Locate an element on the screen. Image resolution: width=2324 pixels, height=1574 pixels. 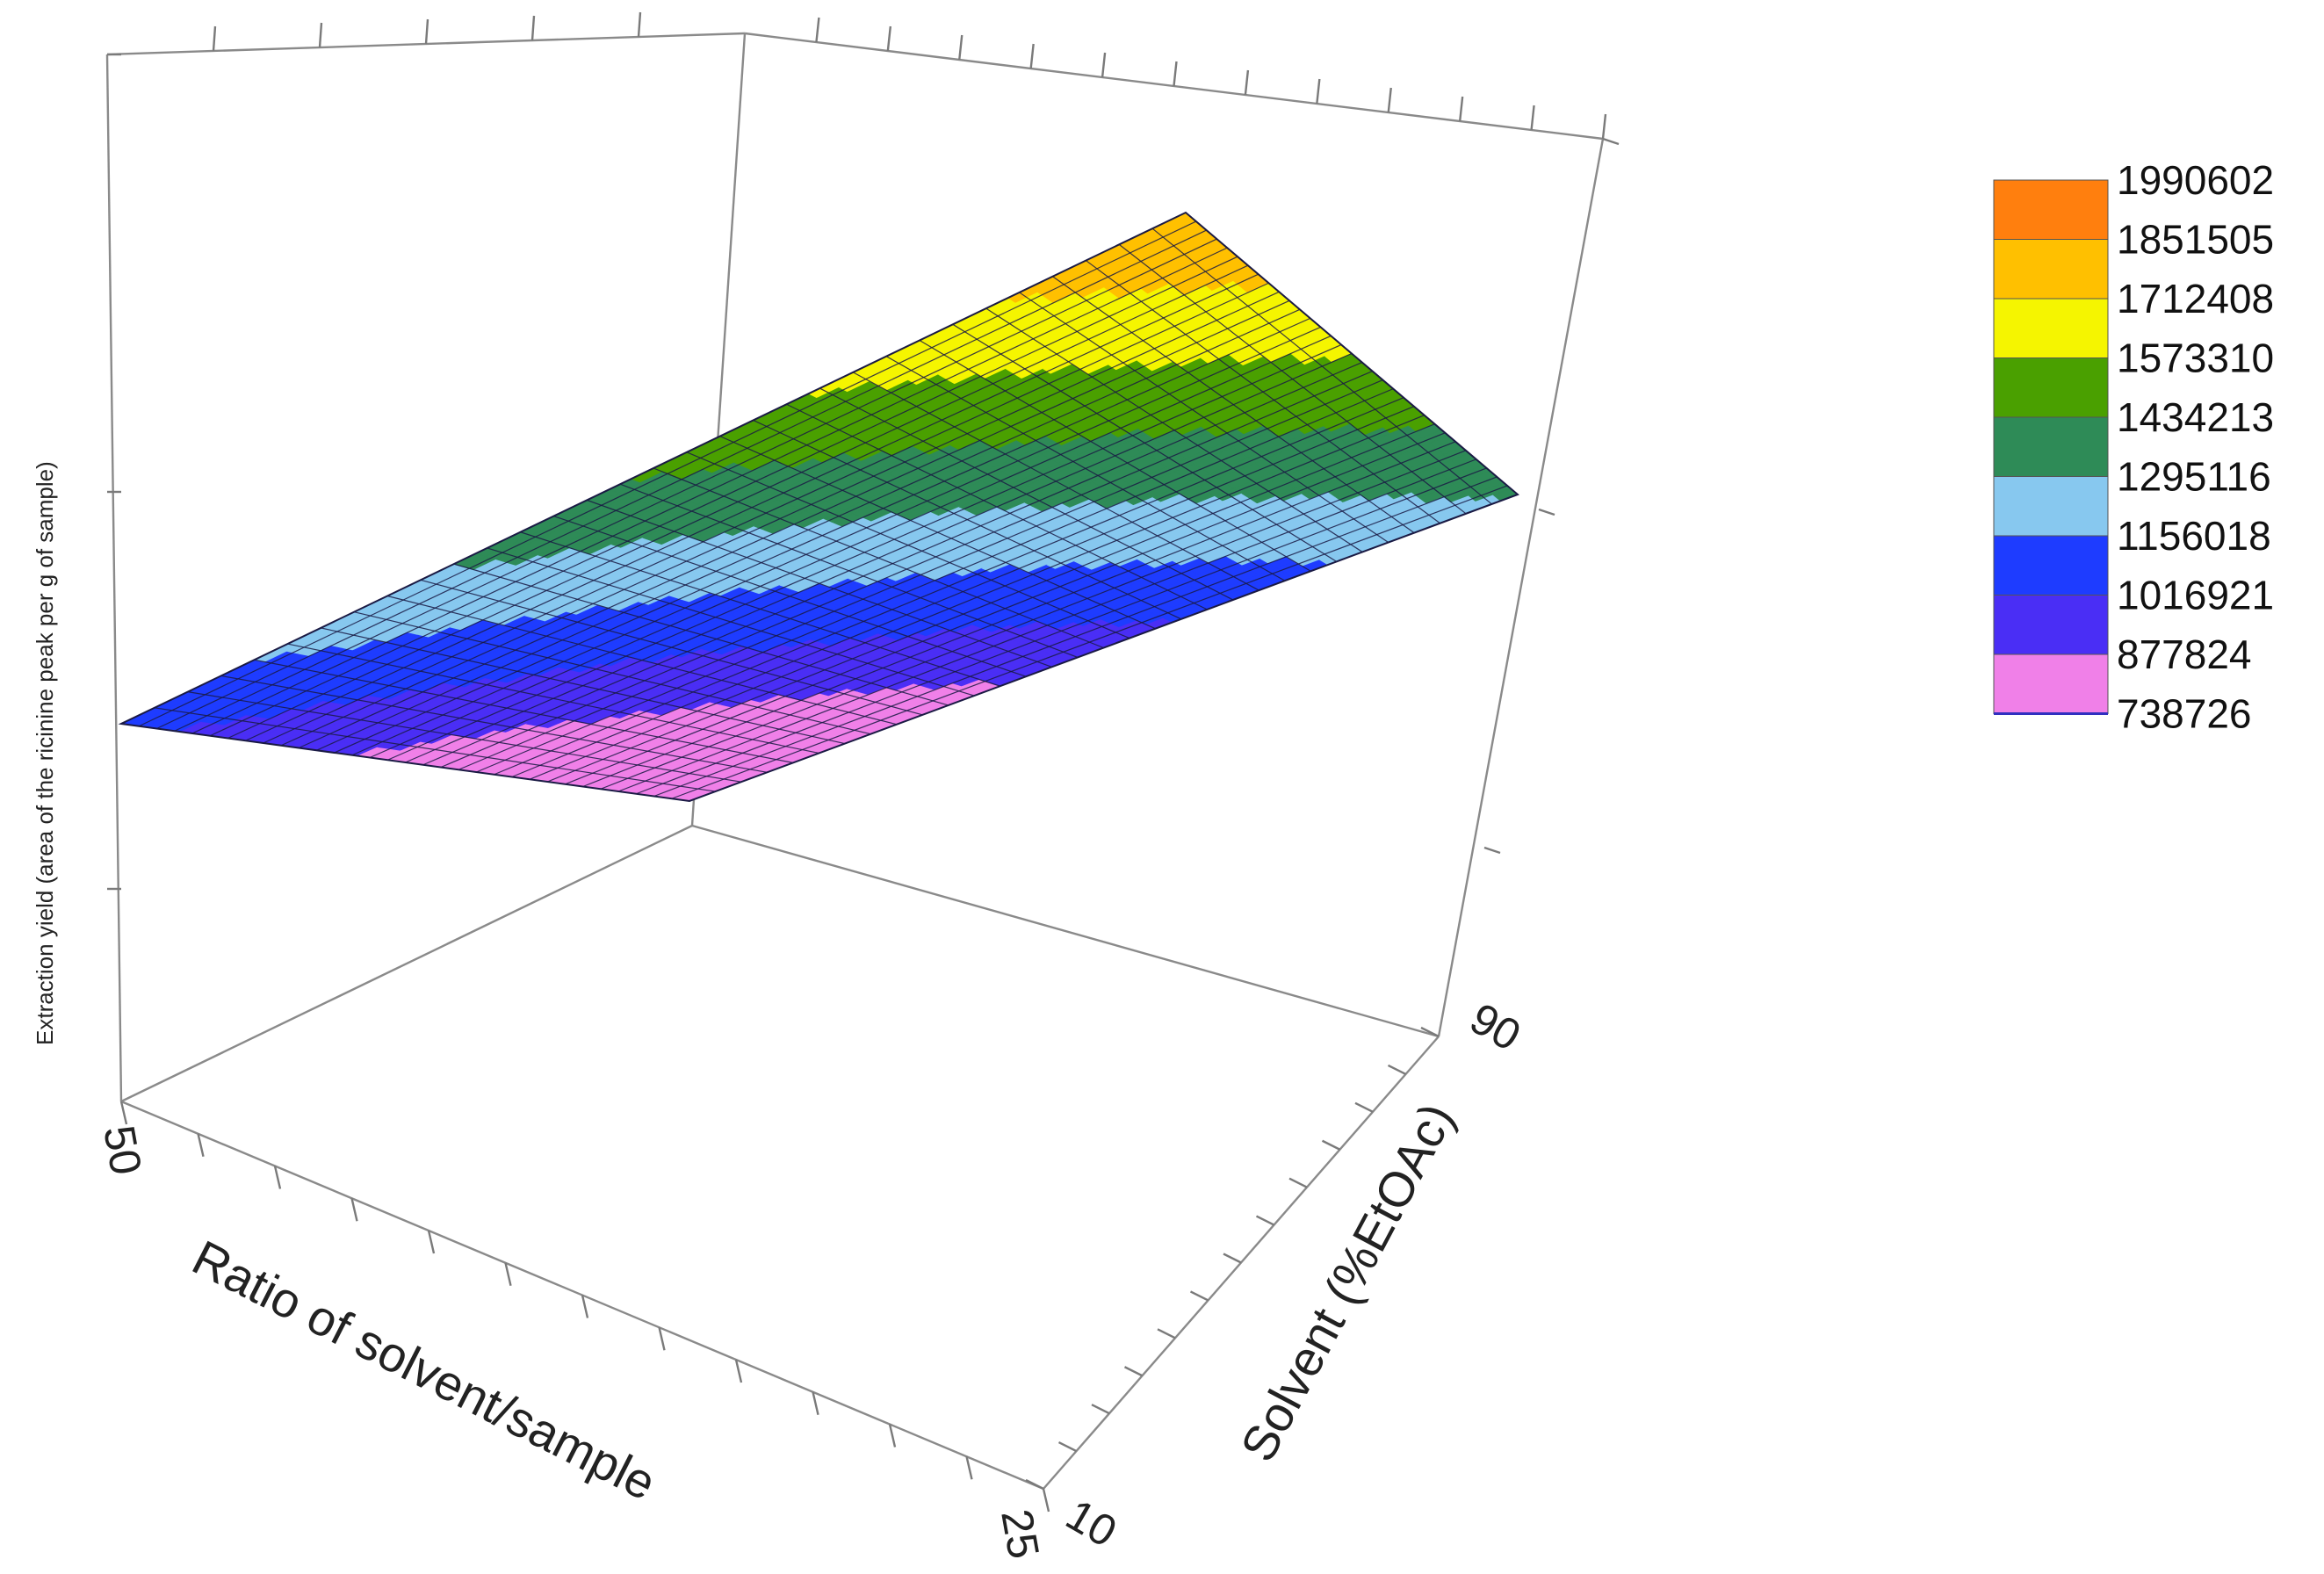
x-tick-label: 25 is located at coordinates (1020, 1534).